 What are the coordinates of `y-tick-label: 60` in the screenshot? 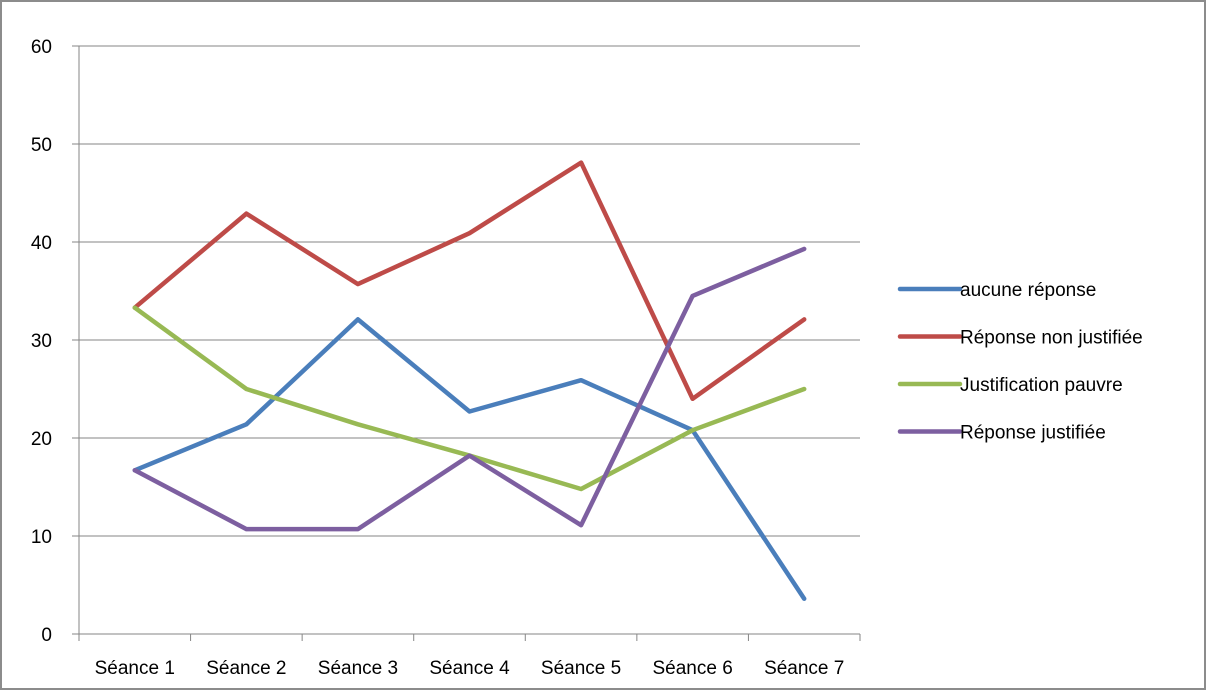 It's located at (41, 47).